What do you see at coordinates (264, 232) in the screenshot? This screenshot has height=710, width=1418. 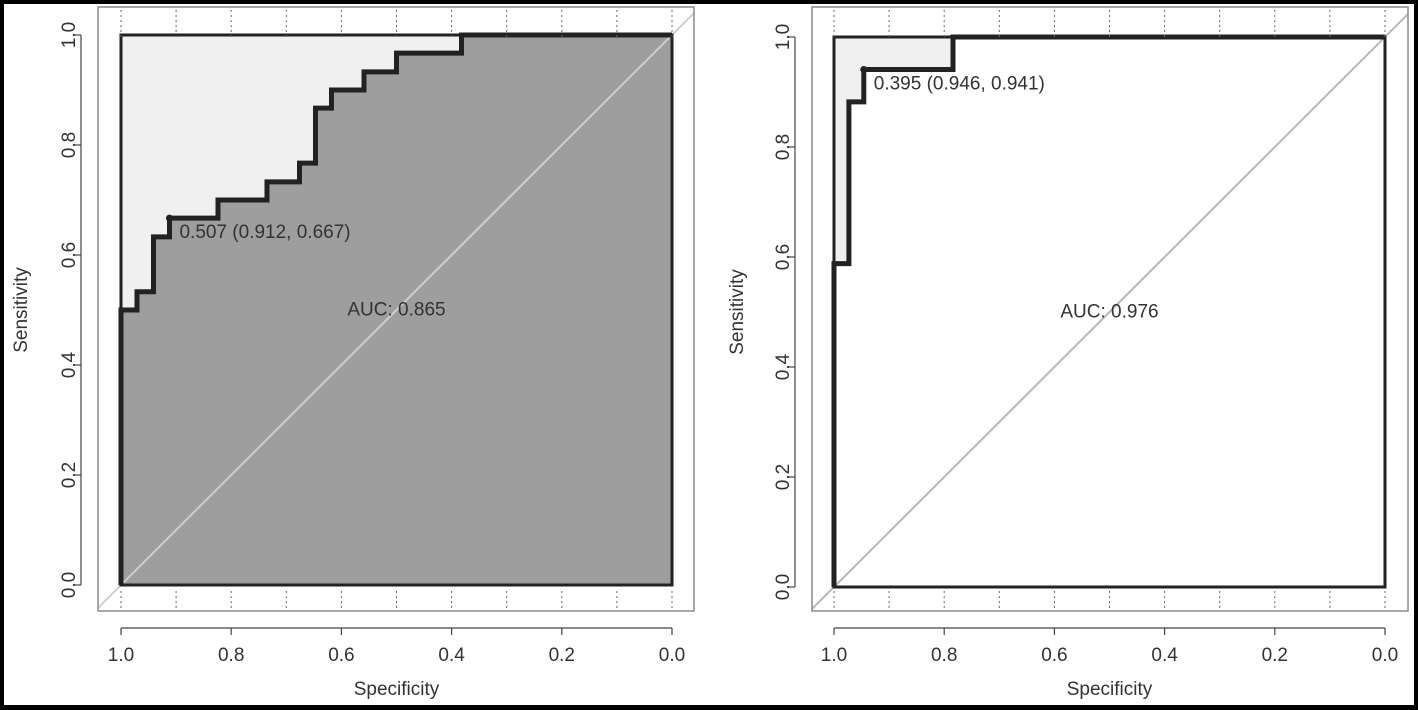 I see `threshold-label: 0.507 (0.912, 0.667)` at bounding box center [264, 232].